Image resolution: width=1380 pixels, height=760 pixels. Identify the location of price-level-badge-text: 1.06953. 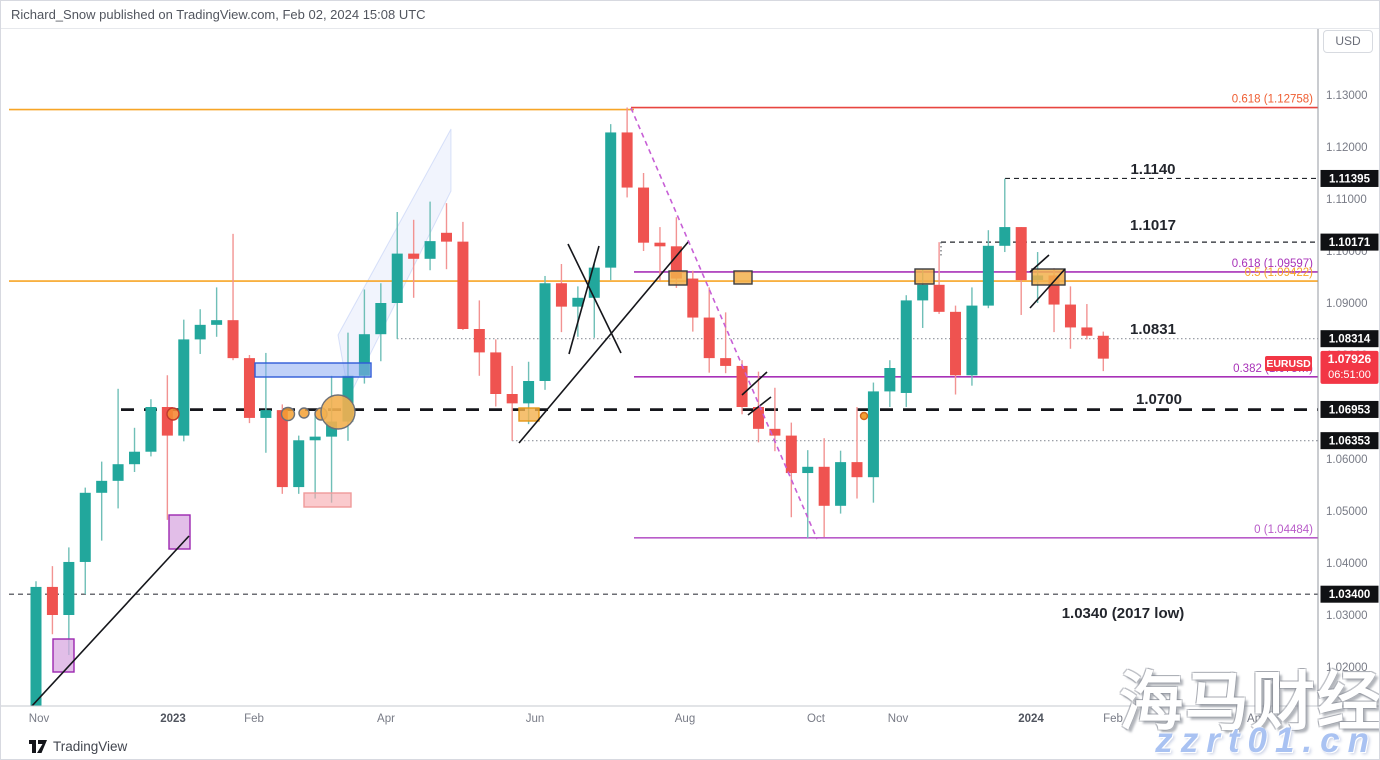
(1350, 410).